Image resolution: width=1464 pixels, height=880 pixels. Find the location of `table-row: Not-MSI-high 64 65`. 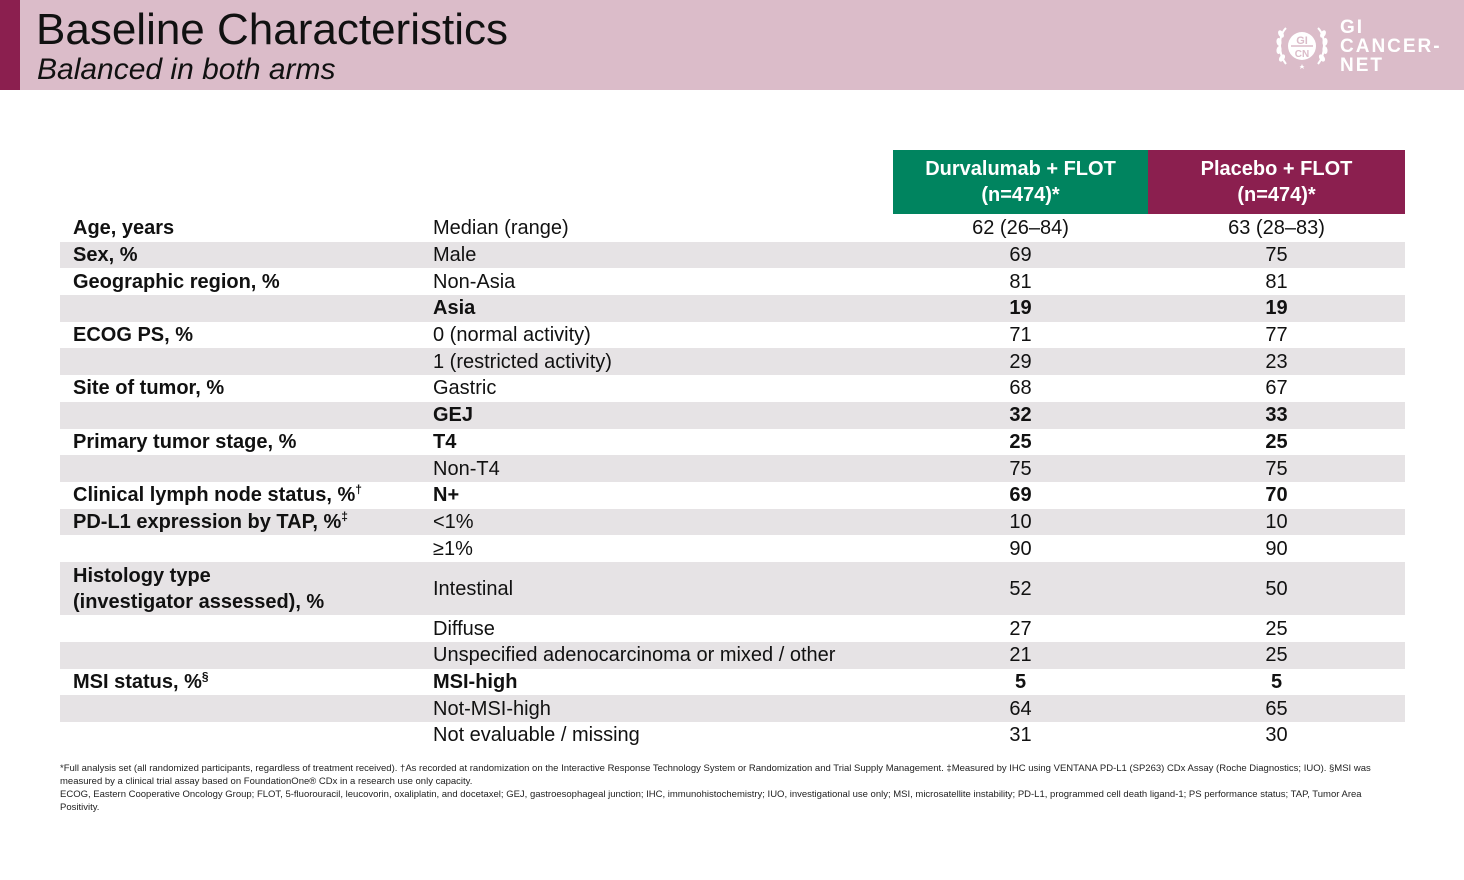

table-row: Not-MSI-high 64 65 is located at coordinates (732, 709).